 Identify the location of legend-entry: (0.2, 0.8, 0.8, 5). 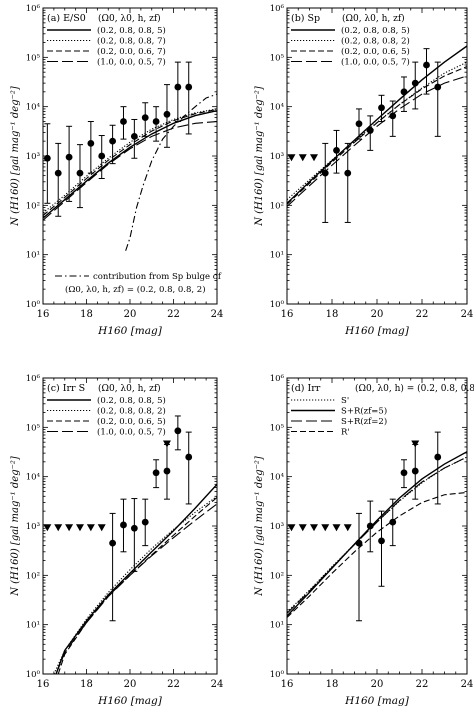
(131, 30).